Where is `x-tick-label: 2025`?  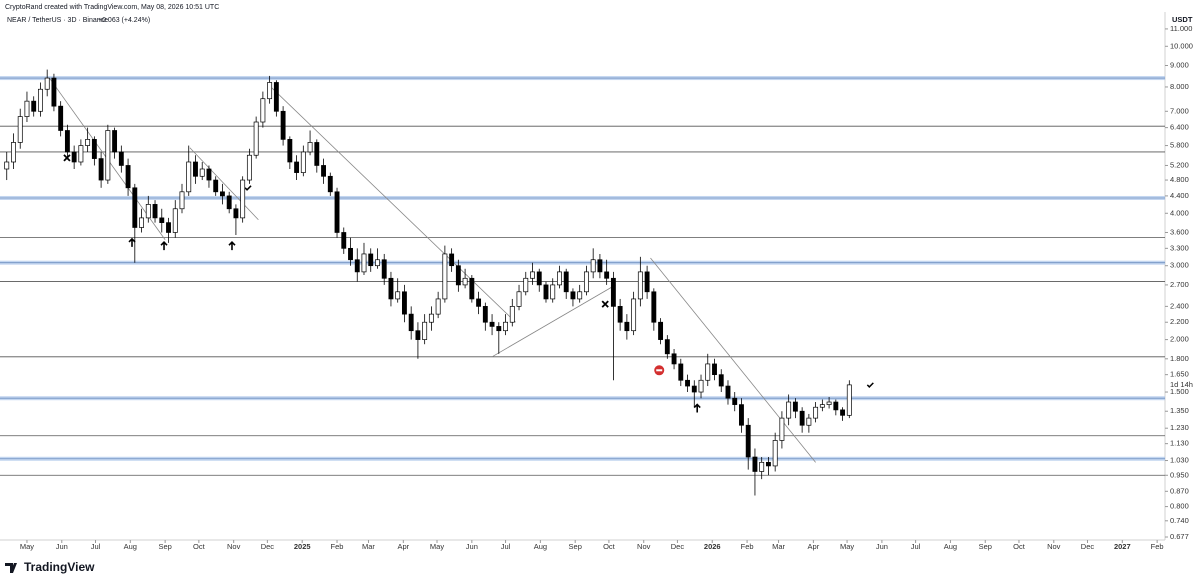
x-tick-label: 2025 is located at coordinates (302, 546).